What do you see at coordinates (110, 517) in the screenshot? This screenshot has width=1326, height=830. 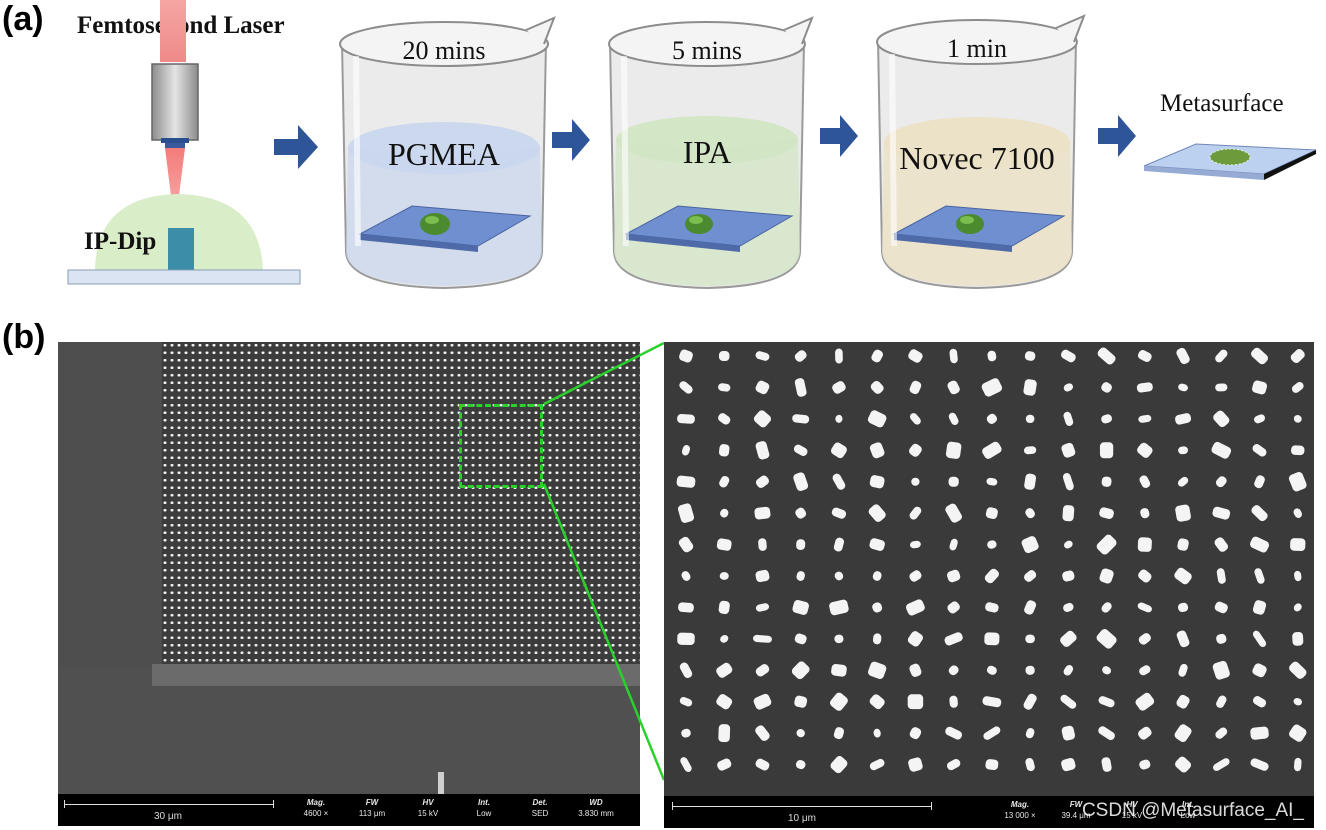 I see `substrate-region-left` at bounding box center [110, 517].